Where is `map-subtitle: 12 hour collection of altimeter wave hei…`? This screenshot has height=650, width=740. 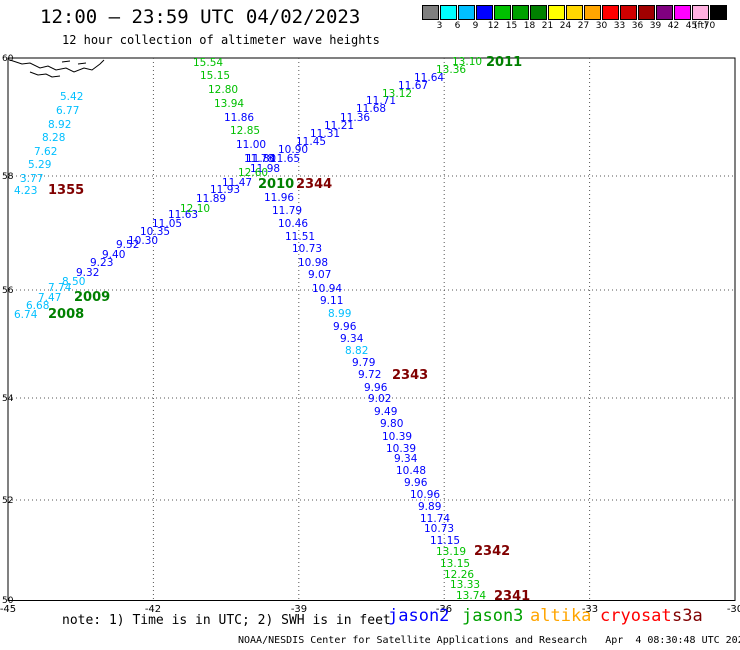
map-subtitle: 12 hour collection of altimeter wave hei… is located at coordinates (221, 40).